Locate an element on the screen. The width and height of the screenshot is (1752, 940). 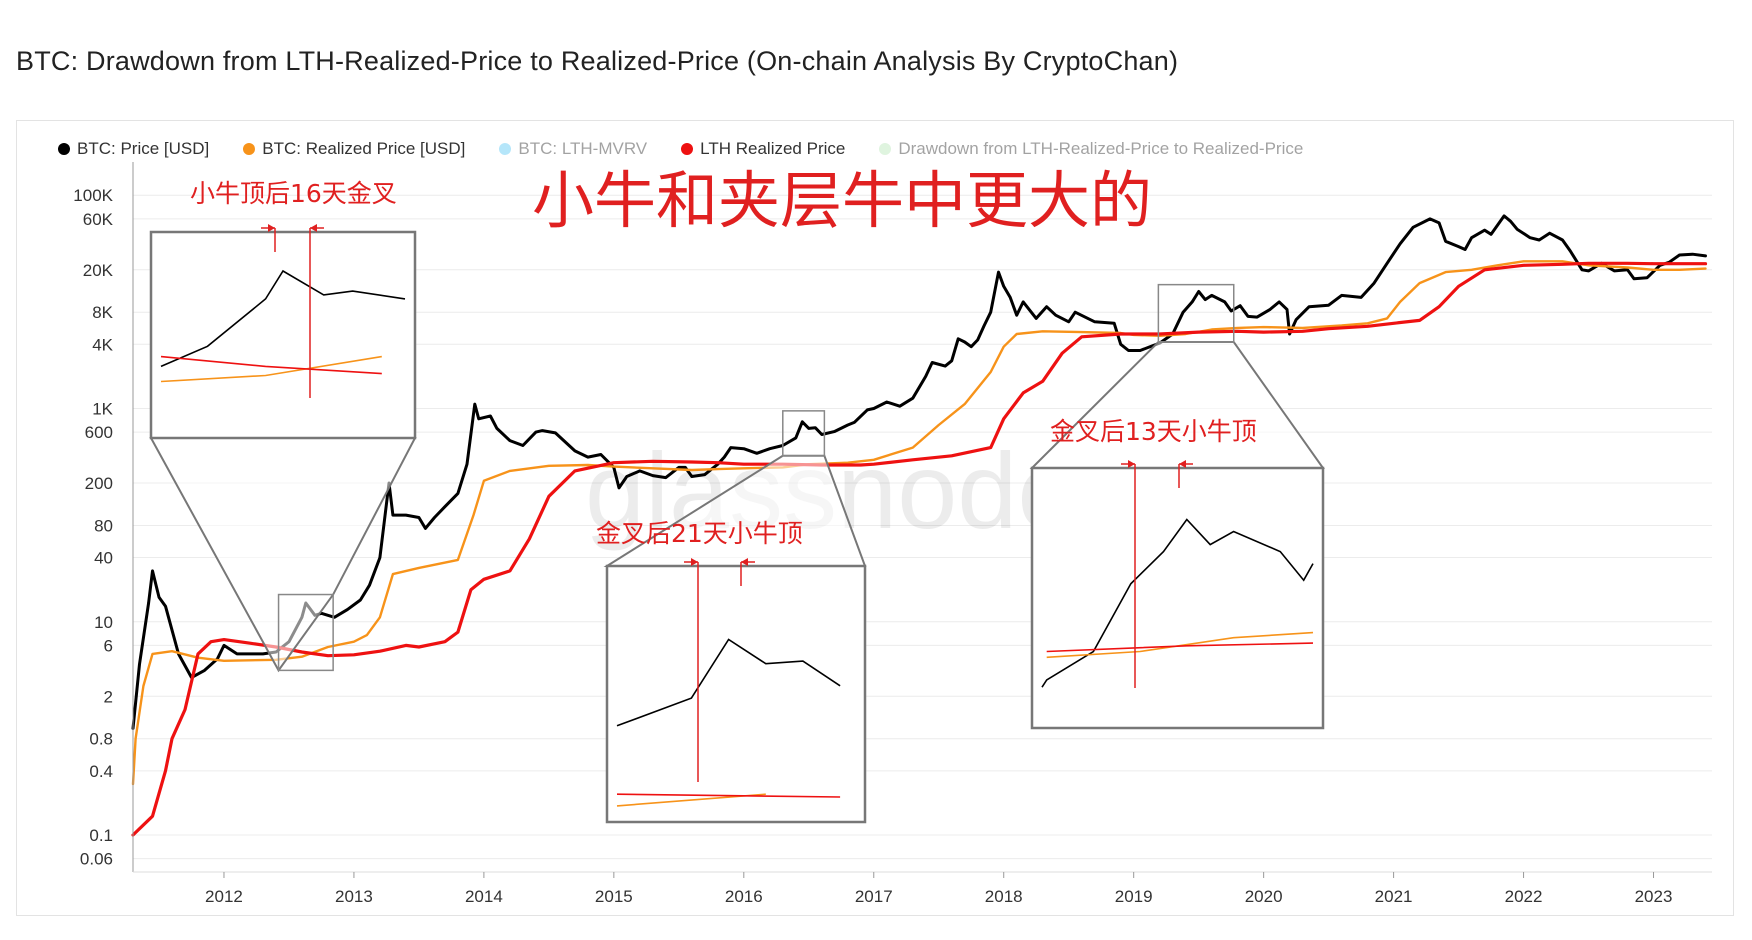
x-tick-label: 2013 is located at coordinates (354, 896).